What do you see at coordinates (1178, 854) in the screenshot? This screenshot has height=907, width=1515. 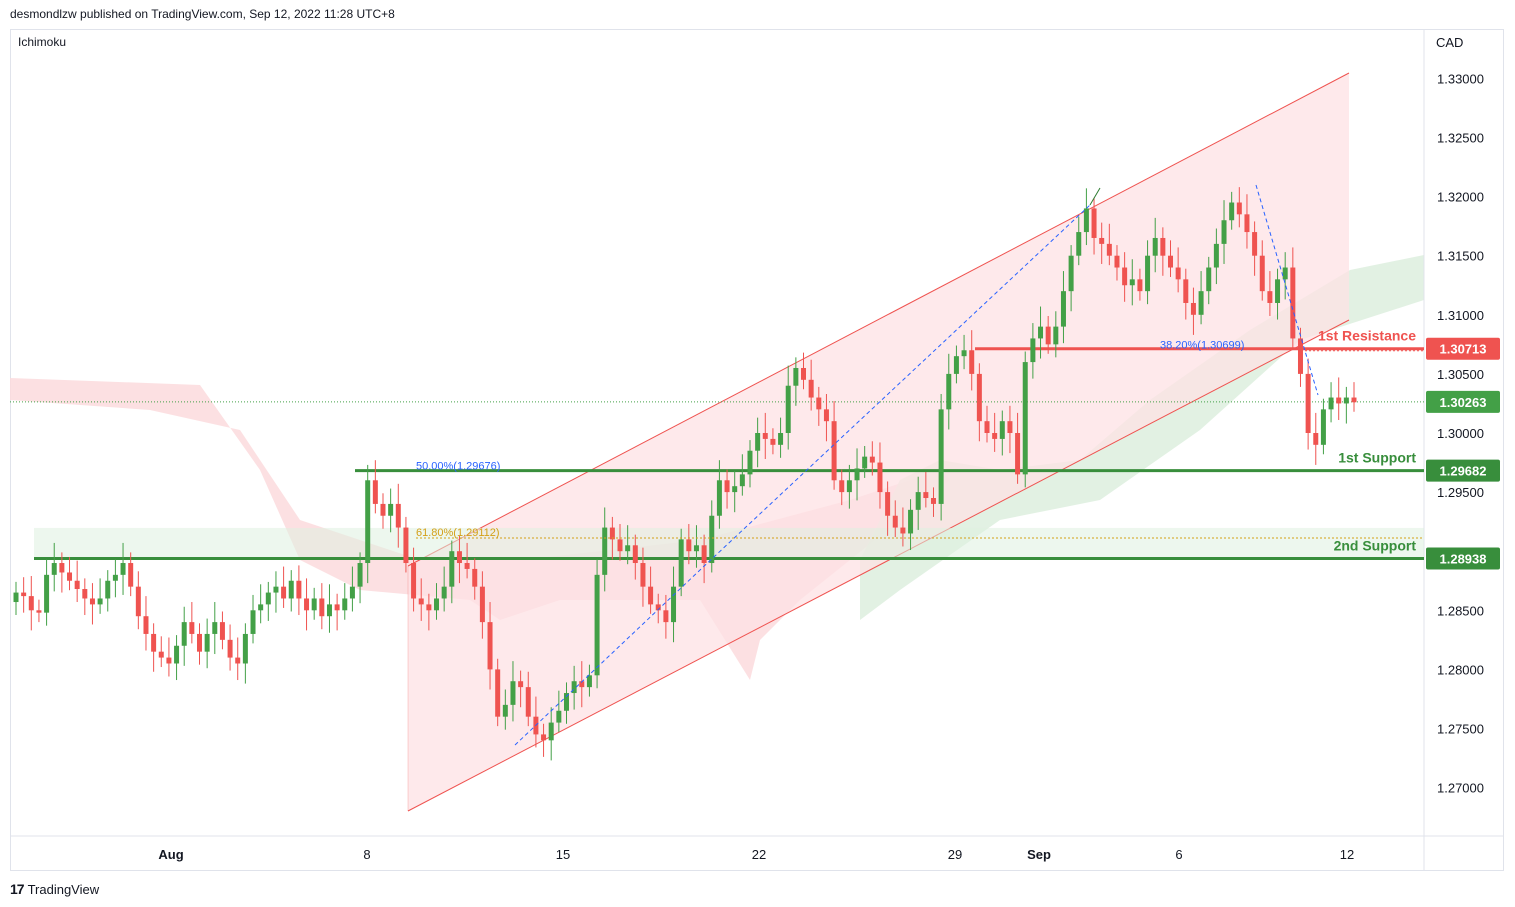 I see `x-tick-label: 6` at bounding box center [1178, 854].